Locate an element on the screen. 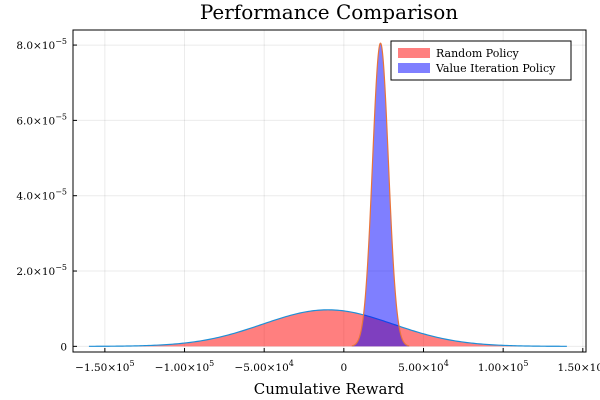 This screenshot has height=400, width=600. x-axis-label: Cumulative Reward is located at coordinates (329, 389).